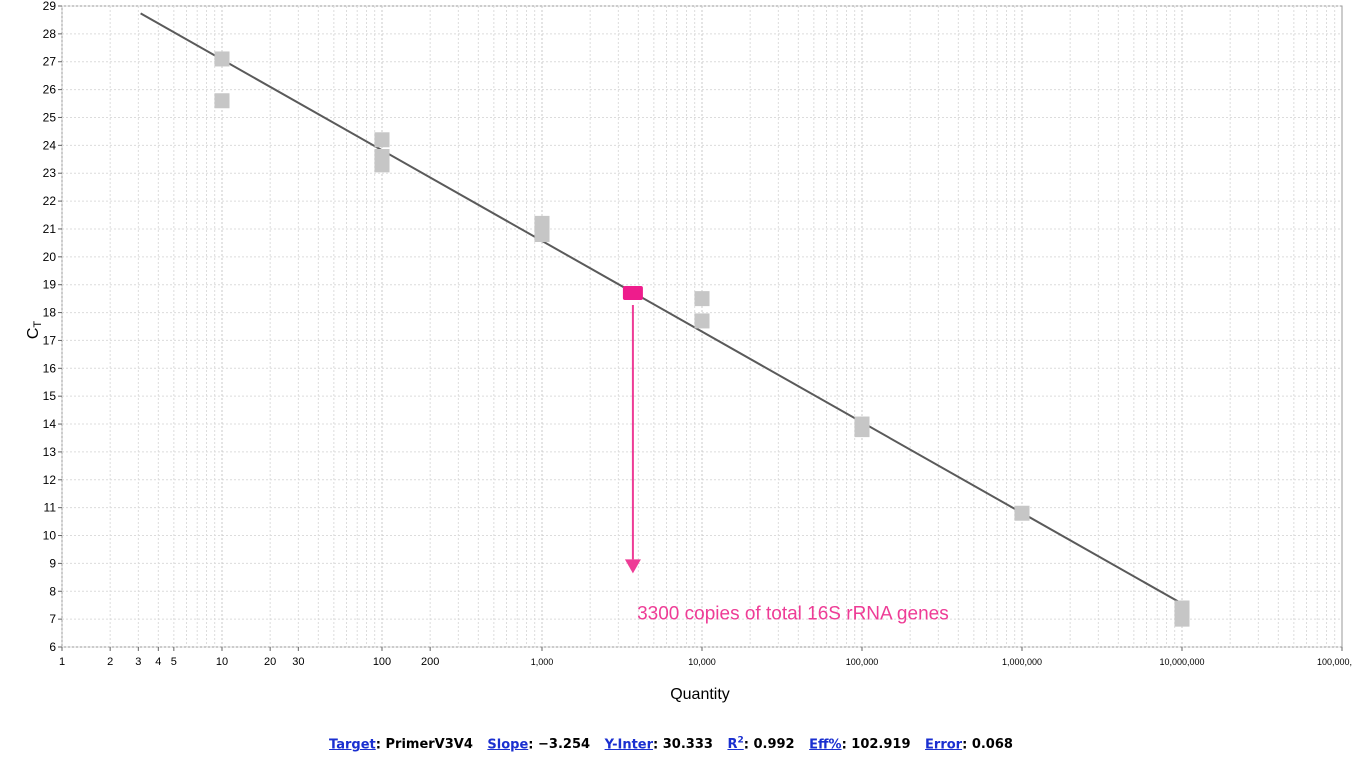 The image size is (1352, 761). Describe the element at coordinates (50, 396) in the screenshot. I see `y-tick-label: 15` at that location.